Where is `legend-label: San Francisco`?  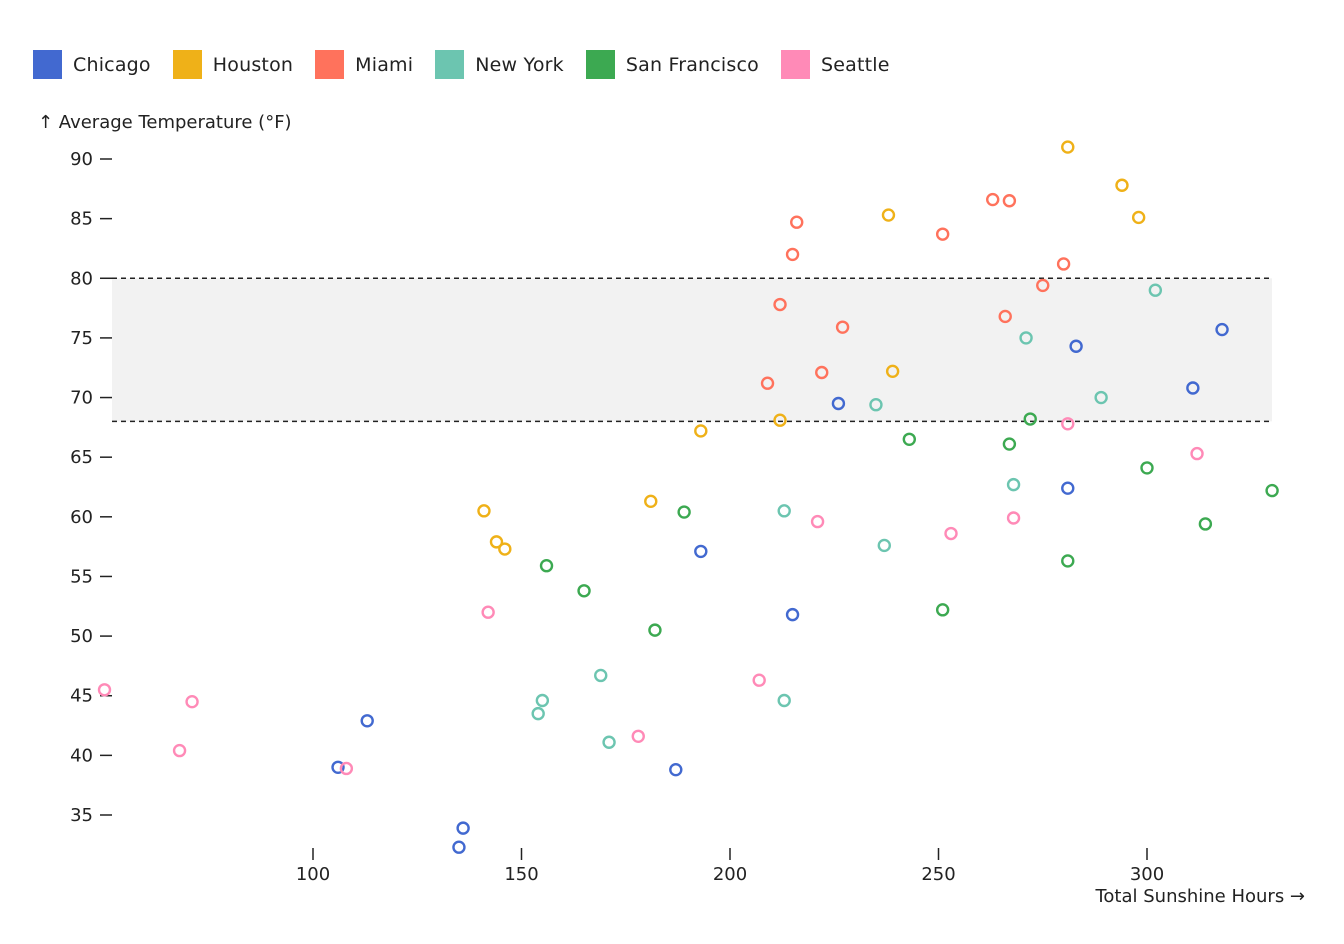 legend-label: San Francisco is located at coordinates (692, 64).